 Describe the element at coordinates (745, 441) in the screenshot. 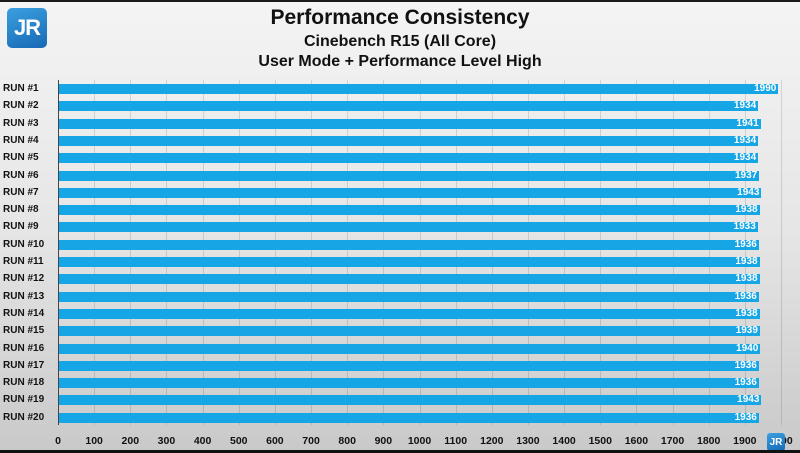

I see `x-tick-label: 1900` at that location.